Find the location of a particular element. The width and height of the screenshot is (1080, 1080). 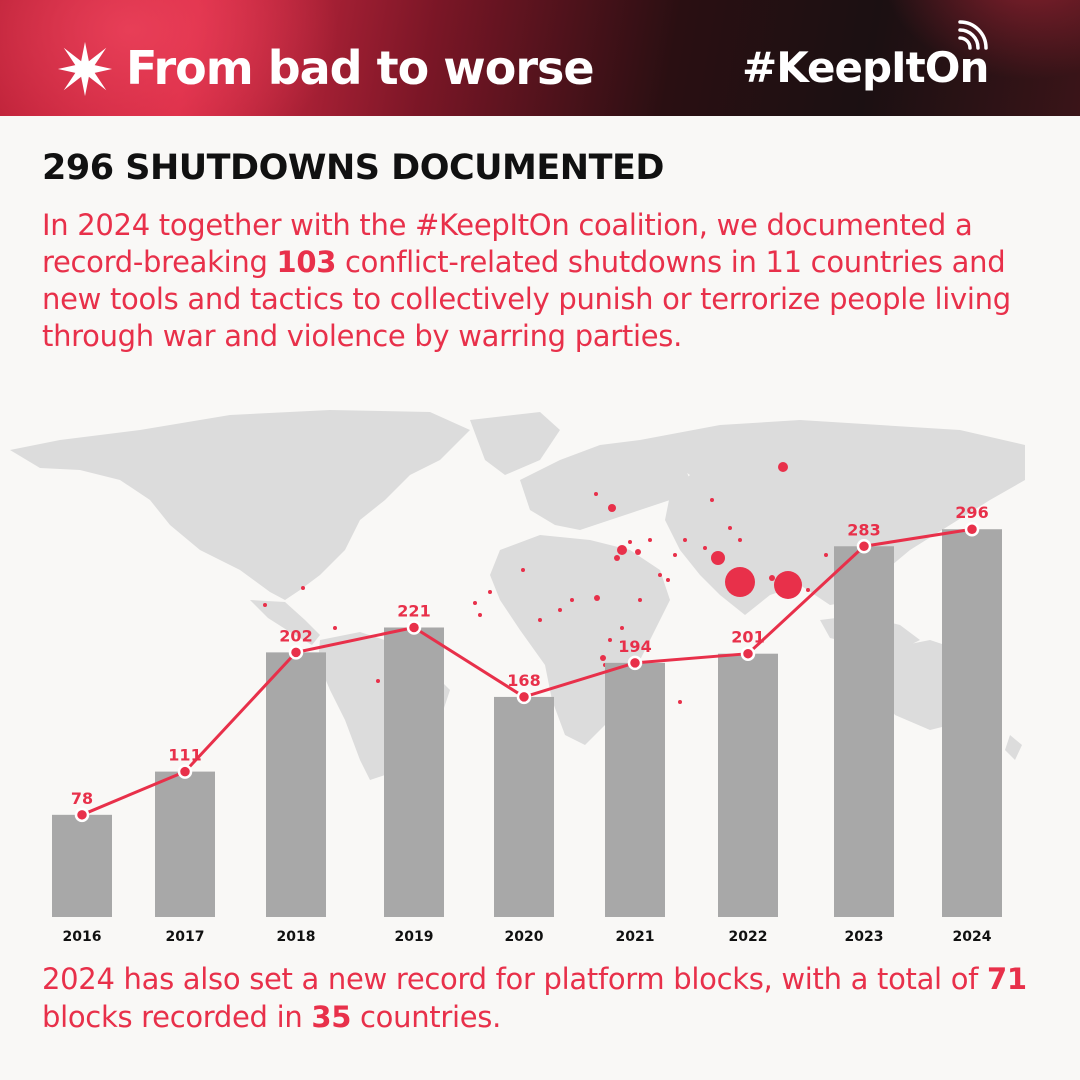

chart-x-tick-label: 2017 is located at coordinates (185, 937).